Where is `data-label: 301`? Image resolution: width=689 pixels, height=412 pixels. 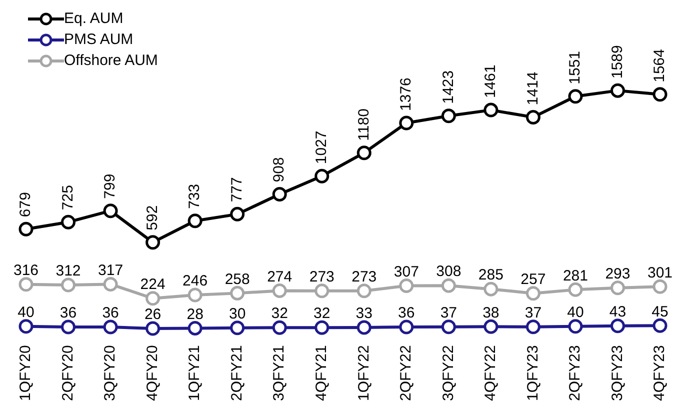
data-label: 301 is located at coordinates (660, 273).